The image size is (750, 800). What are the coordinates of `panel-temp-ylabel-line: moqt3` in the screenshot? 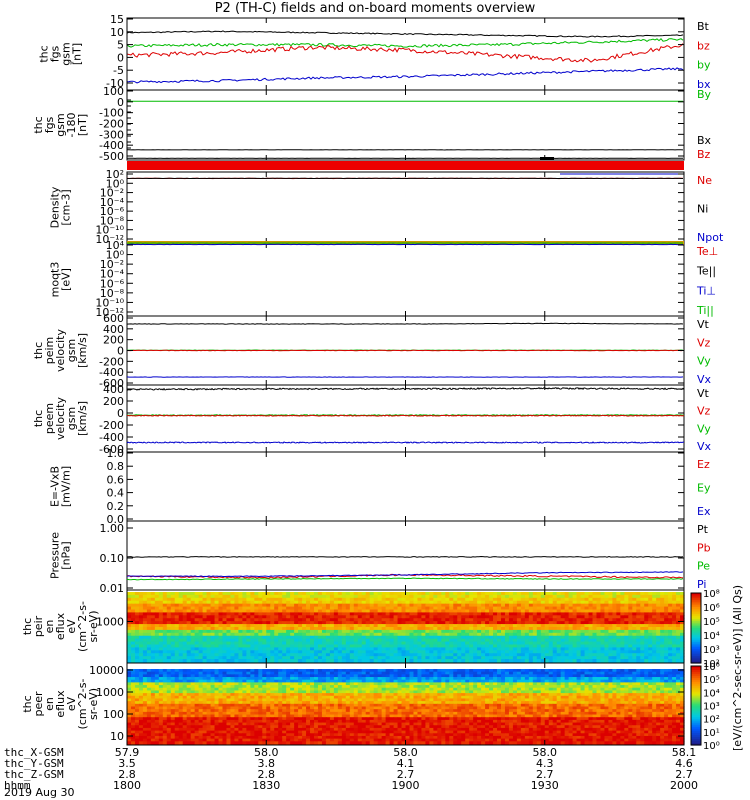 It's located at (55, 280).